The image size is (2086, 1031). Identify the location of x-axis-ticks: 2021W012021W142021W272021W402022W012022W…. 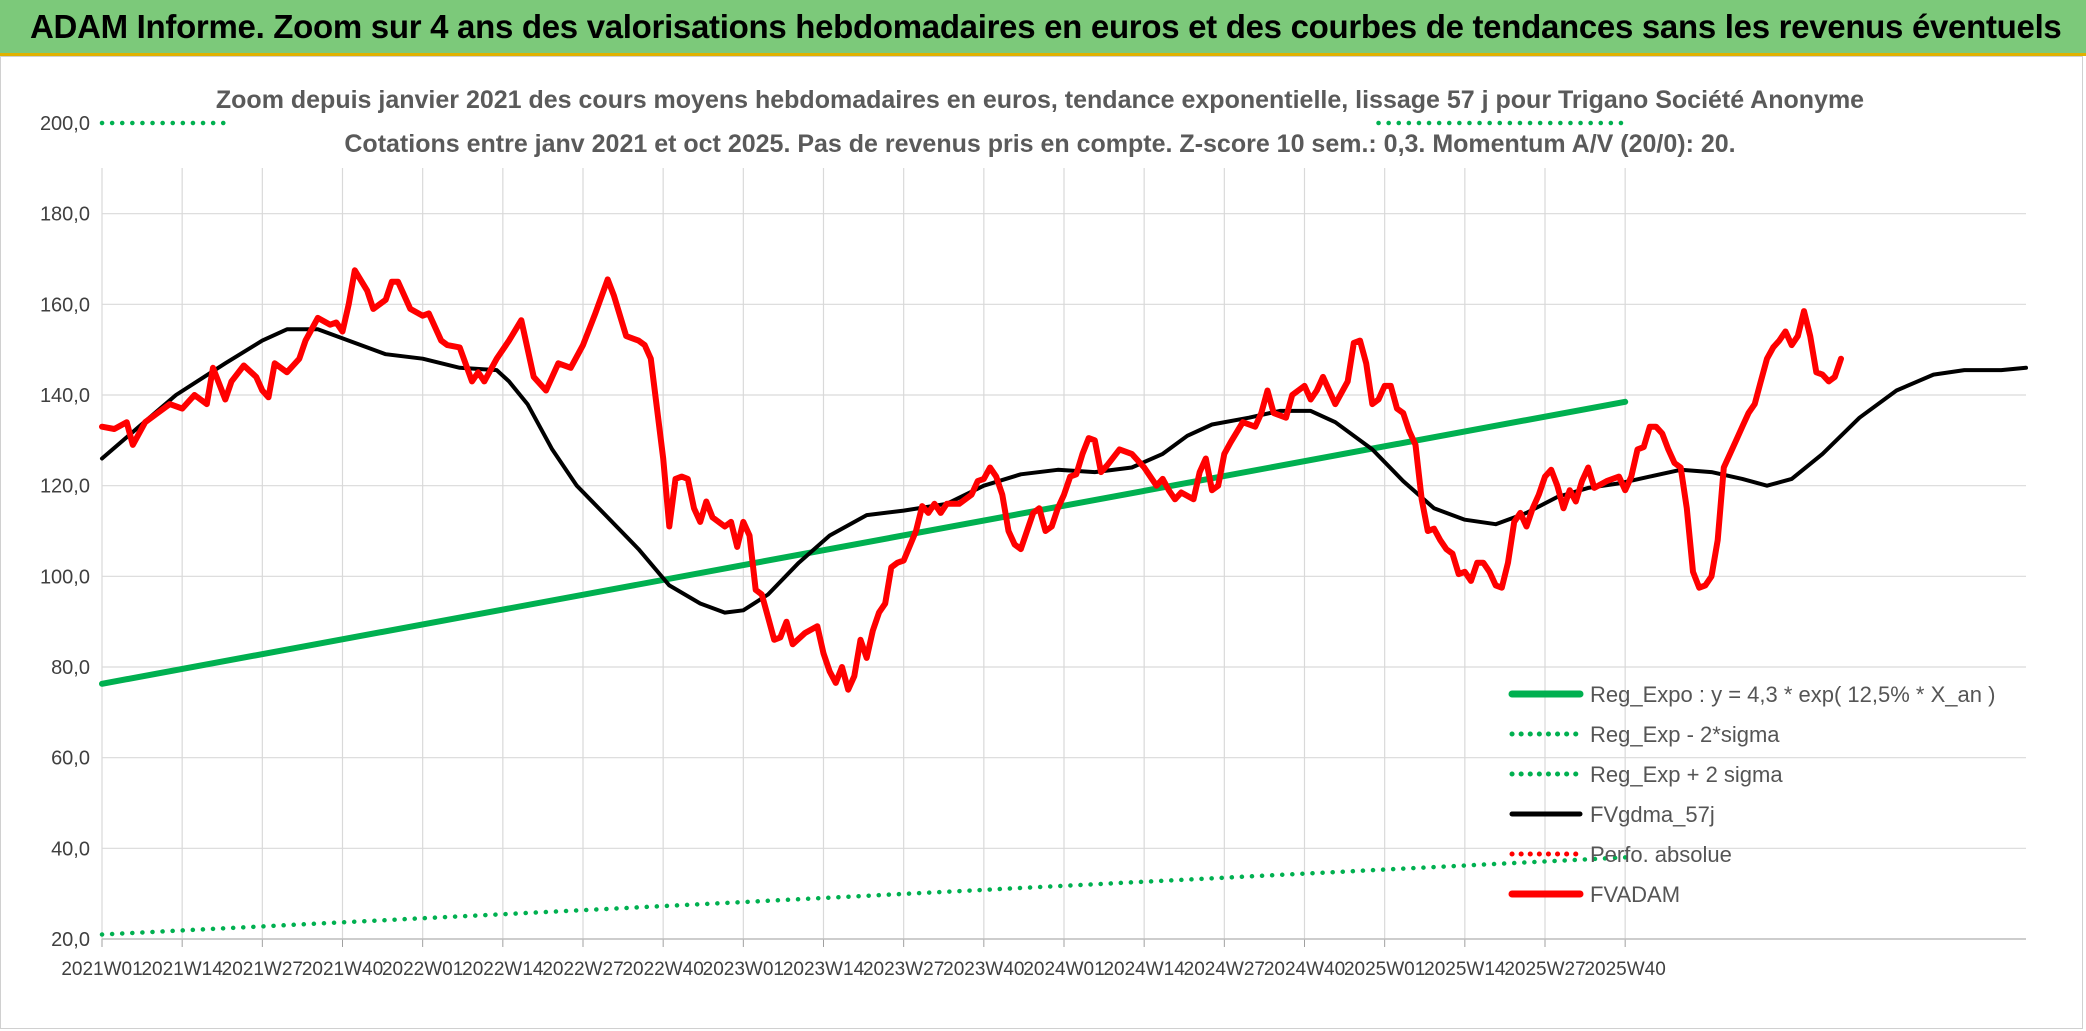
(863, 969).